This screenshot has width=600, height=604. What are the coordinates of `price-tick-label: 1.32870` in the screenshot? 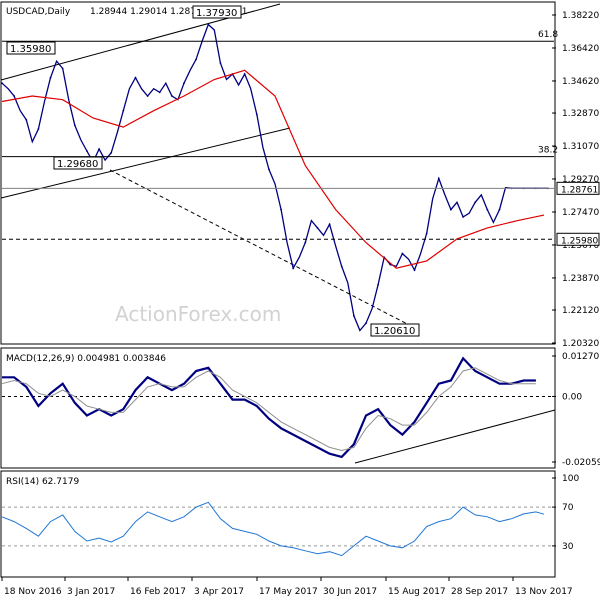 It's located at (580, 114).